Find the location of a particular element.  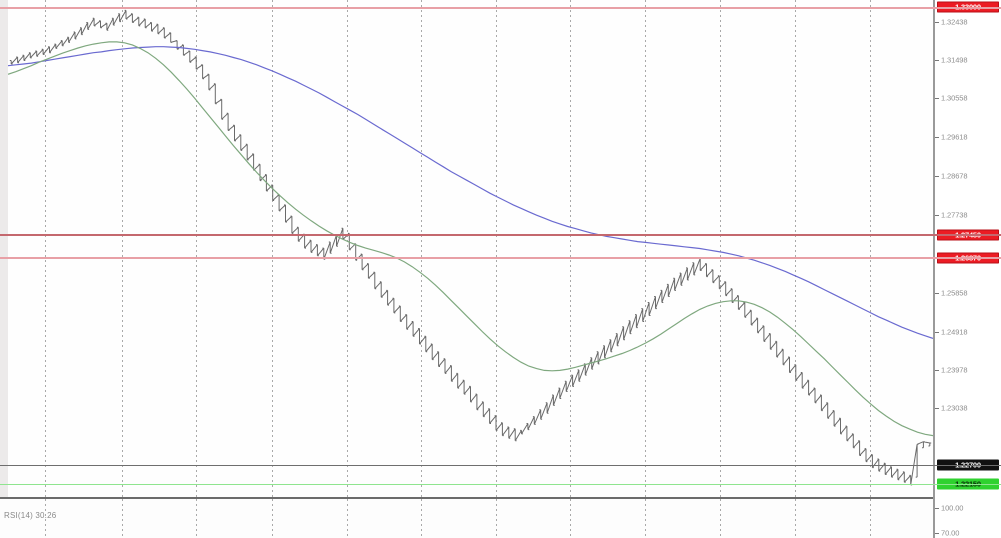

level-line-current-price is located at coordinates (500, 465).